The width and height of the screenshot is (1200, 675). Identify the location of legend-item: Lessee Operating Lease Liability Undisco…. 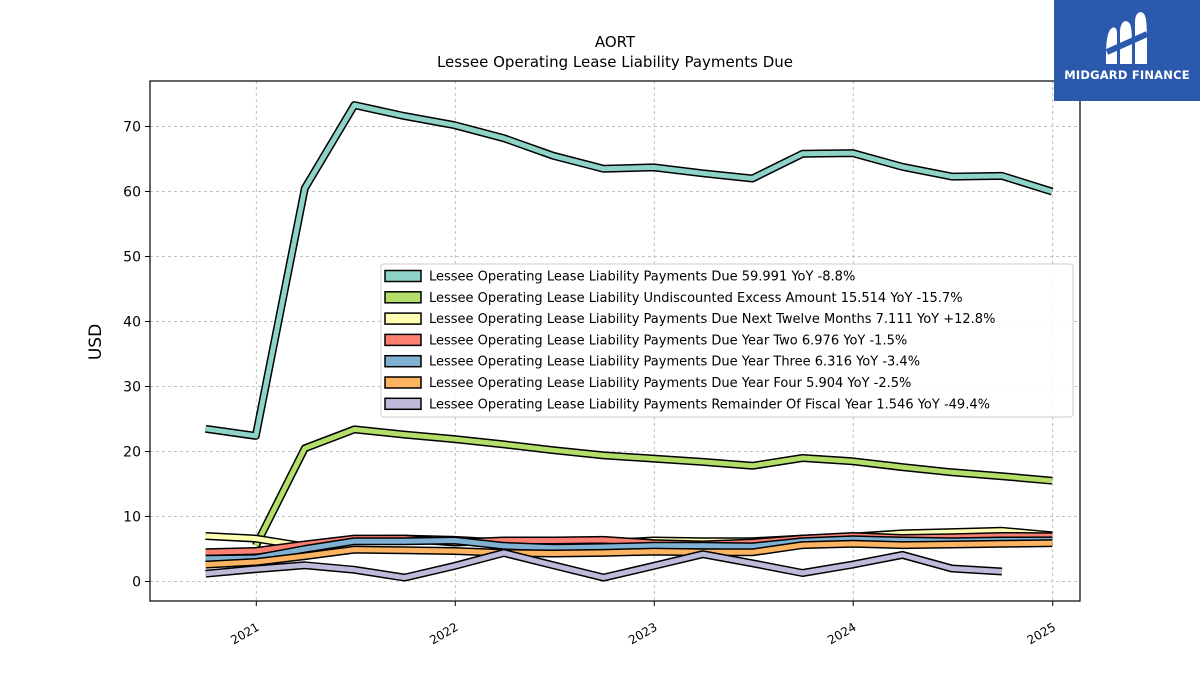
(673, 298).